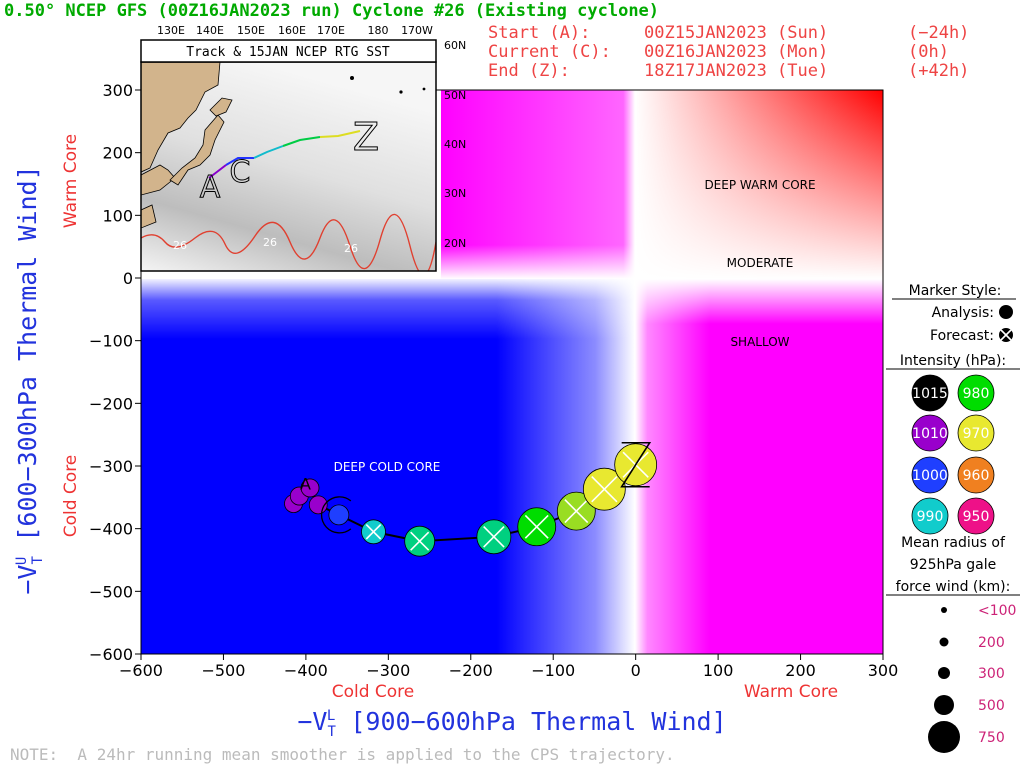 Image resolution: width=1024 pixels, height=768 pixels. What do you see at coordinates (953, 565) in the screenshot?
I see `radius-title-2: 925hPa gale` at bounding box center [953, 565].